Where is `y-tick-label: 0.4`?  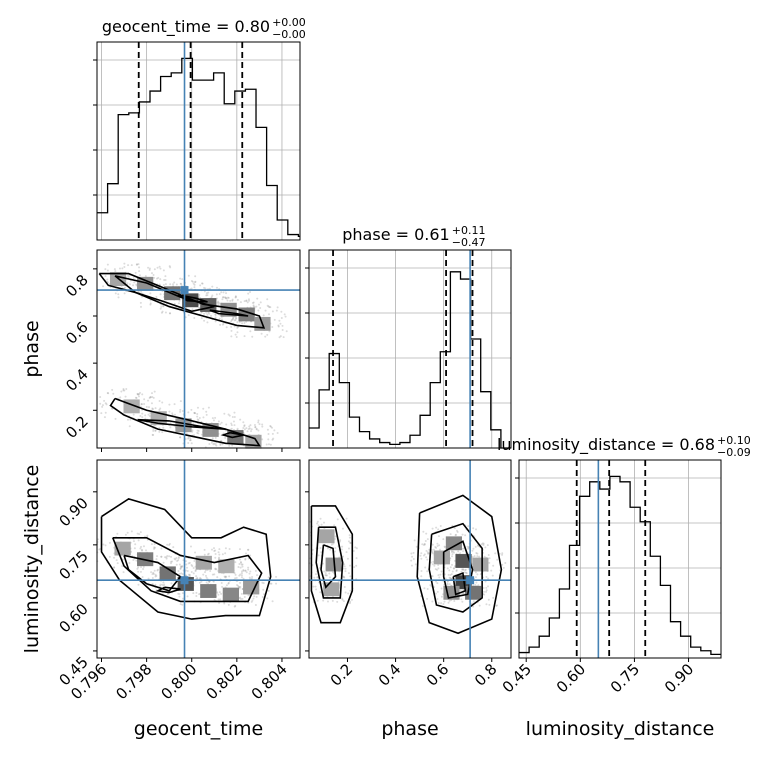
y-tick-label: 0.4 is located at coordinates (77, 380).